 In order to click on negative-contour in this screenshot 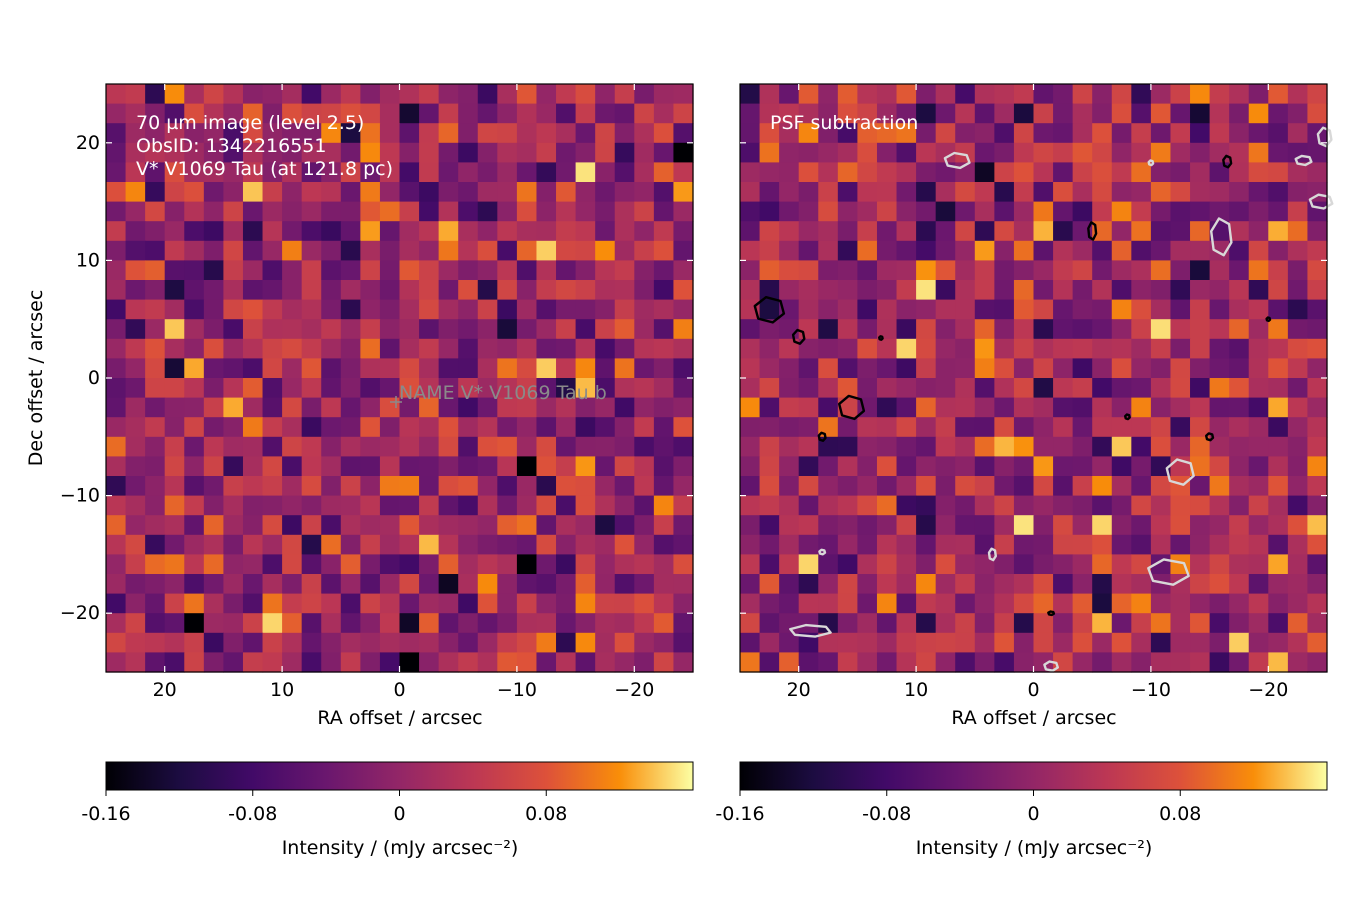, I will do `click(1324, 137)`.